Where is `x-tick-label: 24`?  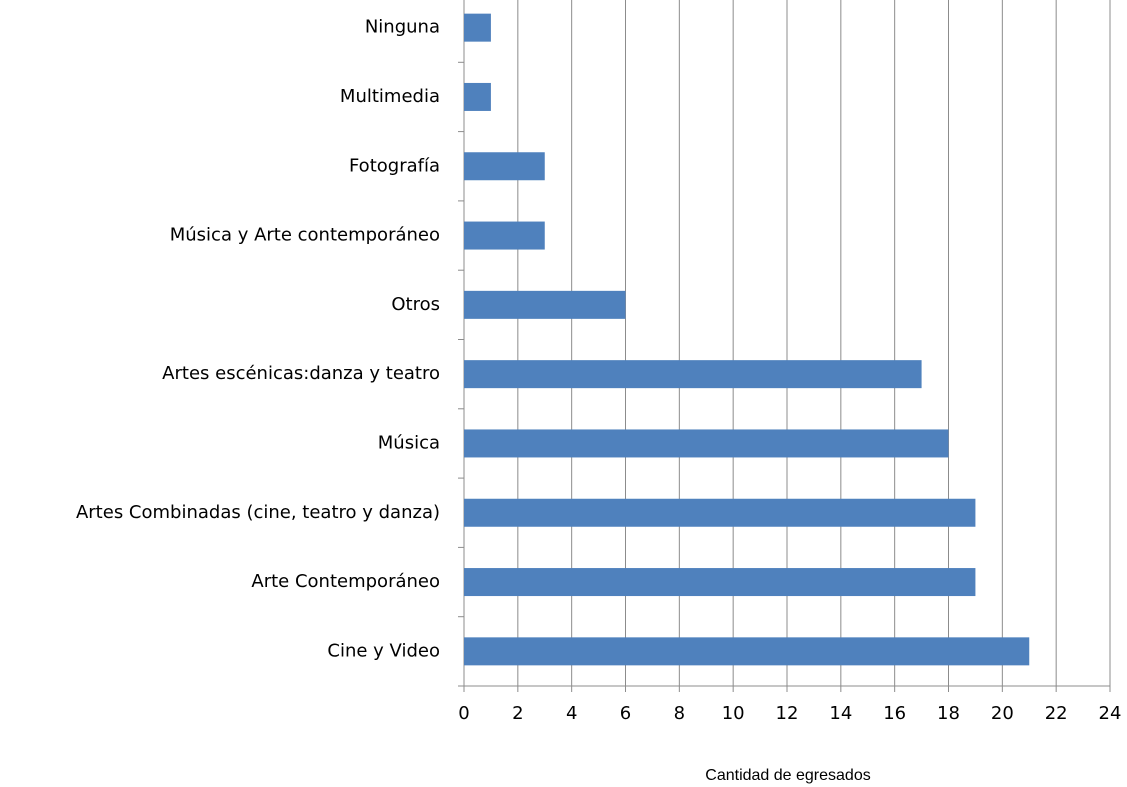
x-tick-label: 24 is located at coordinates (1110, 713).